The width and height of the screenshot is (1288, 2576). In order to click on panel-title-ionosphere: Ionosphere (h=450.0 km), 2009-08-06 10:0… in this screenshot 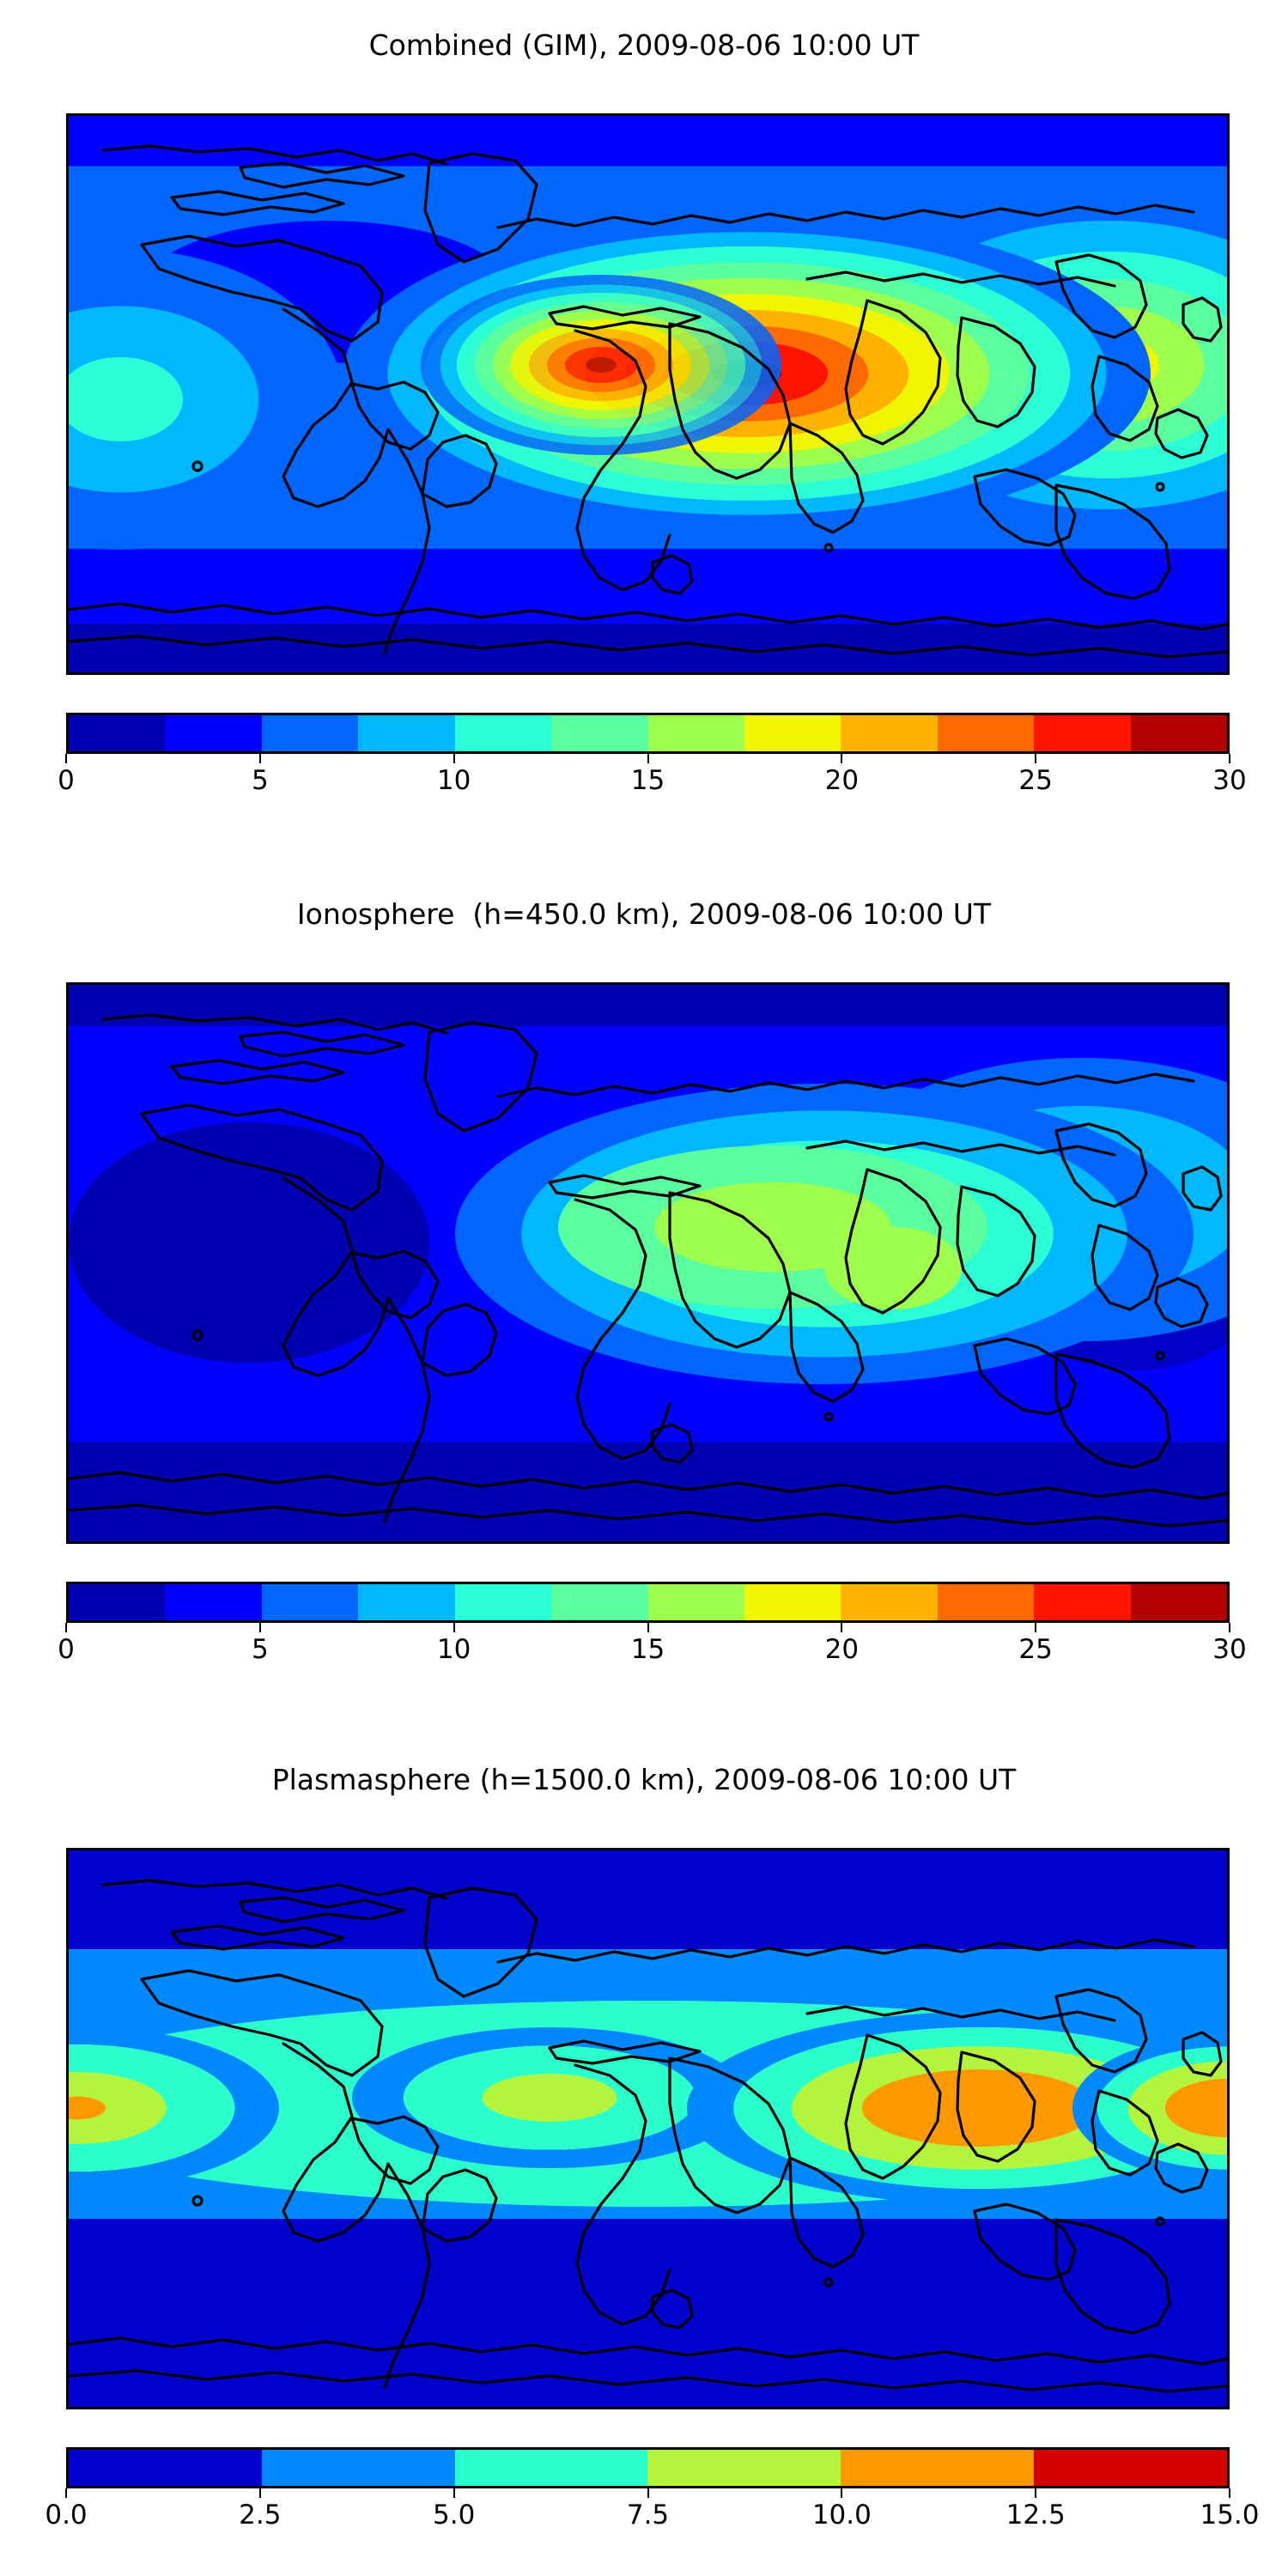, I will do `click(644, 914)`.